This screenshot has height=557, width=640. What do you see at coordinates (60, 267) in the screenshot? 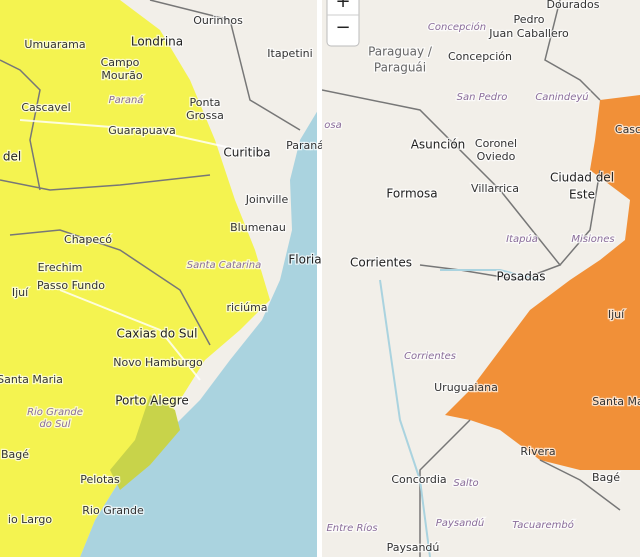
I see `place-label: Erechim` at bounding box center [60, 267].